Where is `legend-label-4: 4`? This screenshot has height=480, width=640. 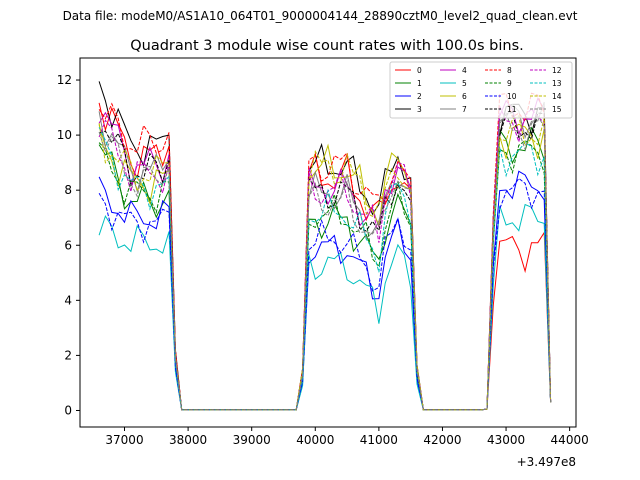
legend-label-4: 4 is located at coordinates (464, 70).